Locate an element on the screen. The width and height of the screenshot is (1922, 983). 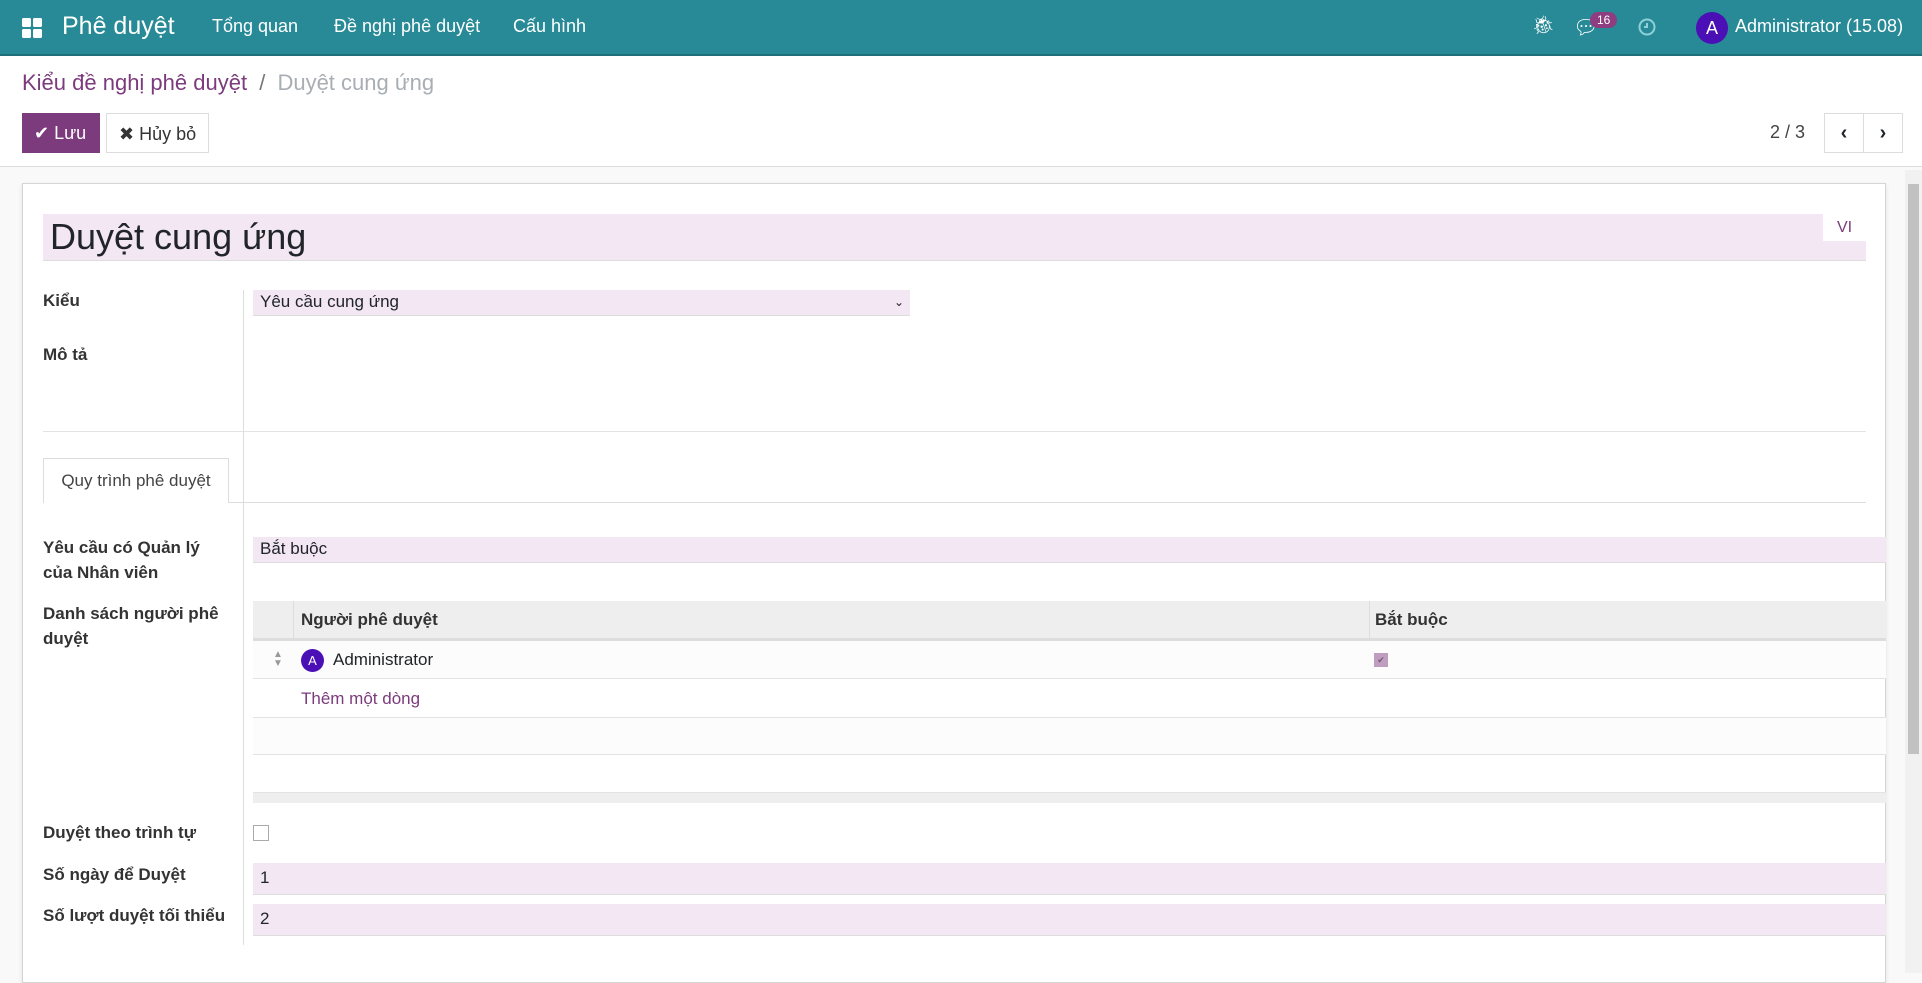
approvers-label: Danh sách người phê duyệt is located at coordinates (131, 626).